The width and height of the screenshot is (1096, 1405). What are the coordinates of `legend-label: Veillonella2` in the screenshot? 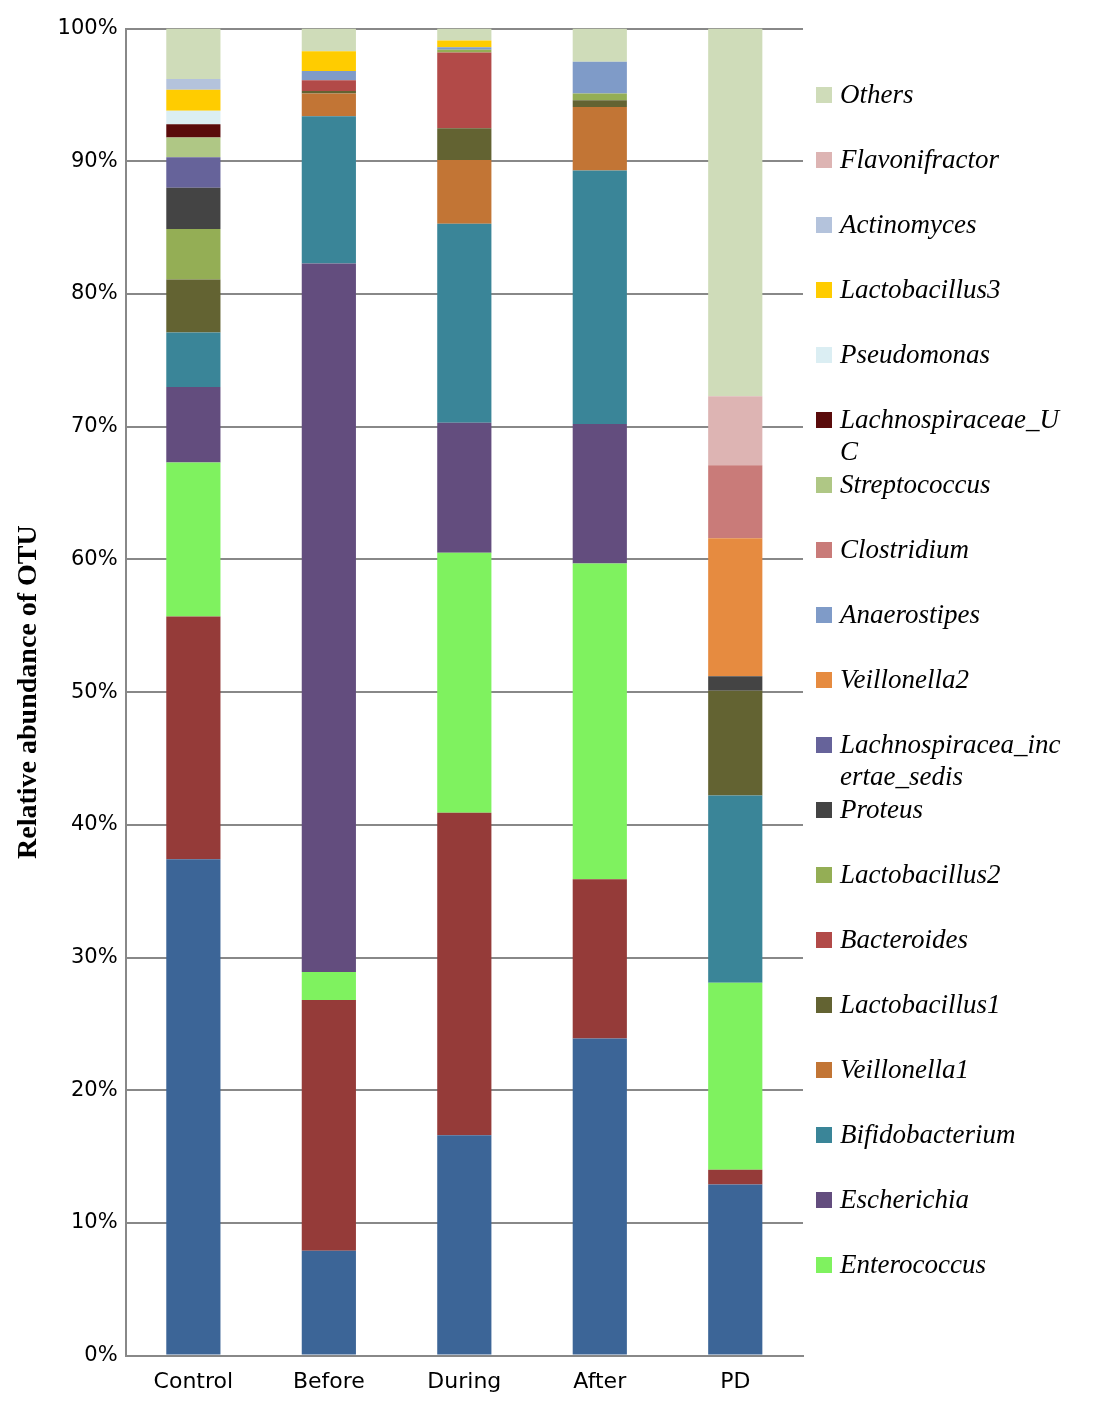 It's located at (905, 679).